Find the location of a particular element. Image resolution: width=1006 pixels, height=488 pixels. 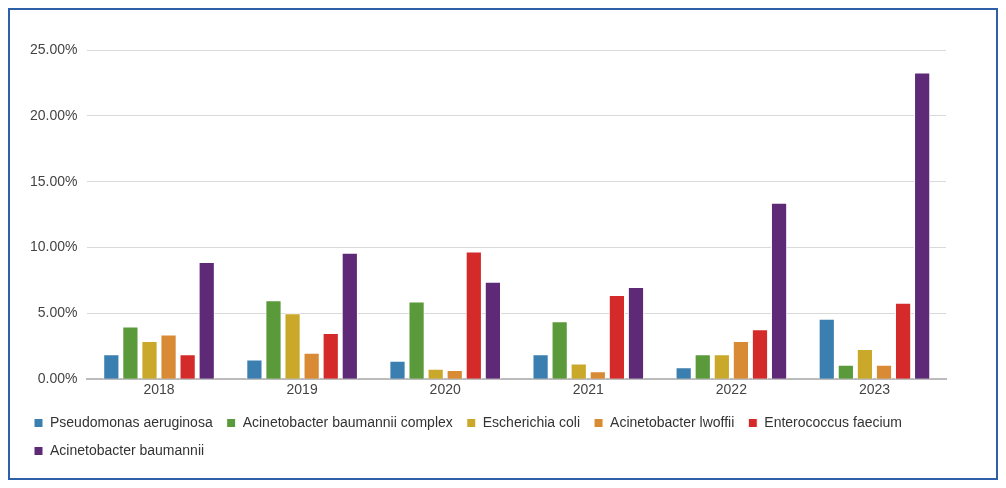

y-tick-label: 15.00% is located at coordinates (54, 180).